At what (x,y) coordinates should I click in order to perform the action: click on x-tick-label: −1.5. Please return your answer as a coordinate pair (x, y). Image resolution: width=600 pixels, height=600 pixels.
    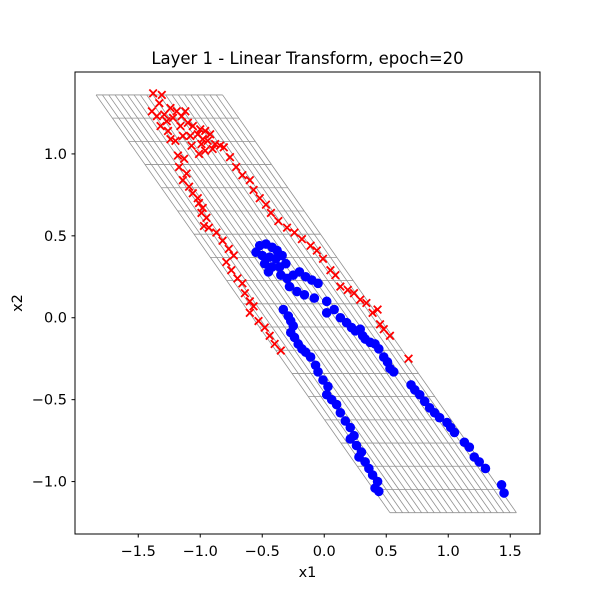
    Looking at the image, I should click on (138, 552).